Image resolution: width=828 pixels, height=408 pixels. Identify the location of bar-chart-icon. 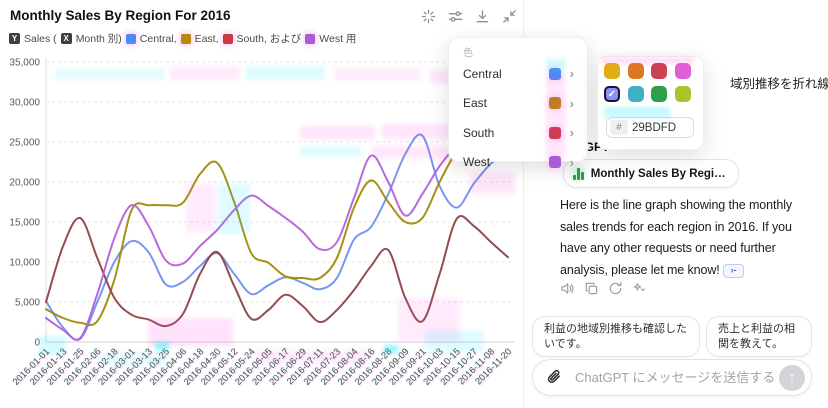
(578, 173).